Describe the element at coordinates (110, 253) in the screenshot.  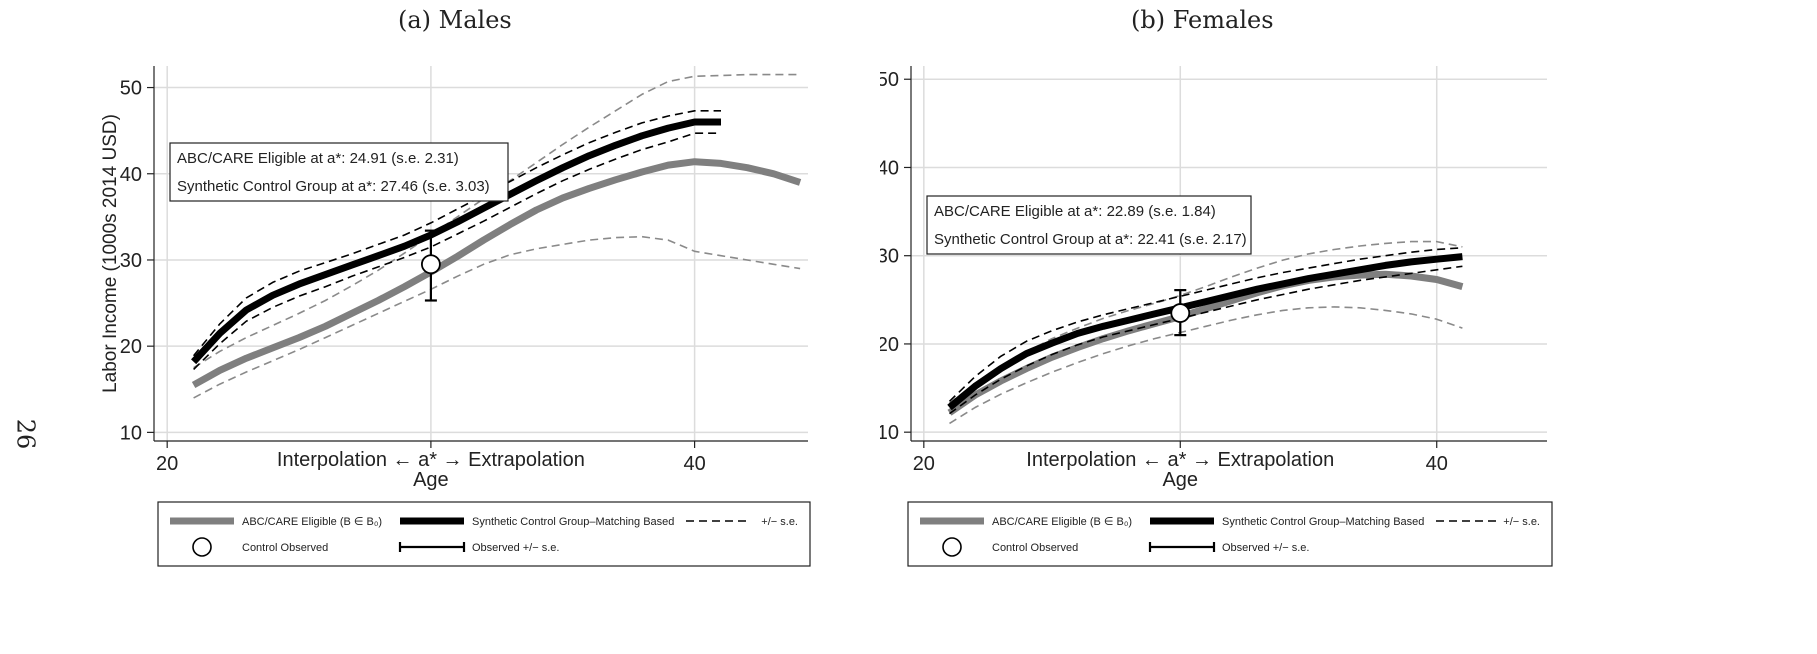
I see `y-axis-label: Labor Income (1000s 2014 USD)` at that location.